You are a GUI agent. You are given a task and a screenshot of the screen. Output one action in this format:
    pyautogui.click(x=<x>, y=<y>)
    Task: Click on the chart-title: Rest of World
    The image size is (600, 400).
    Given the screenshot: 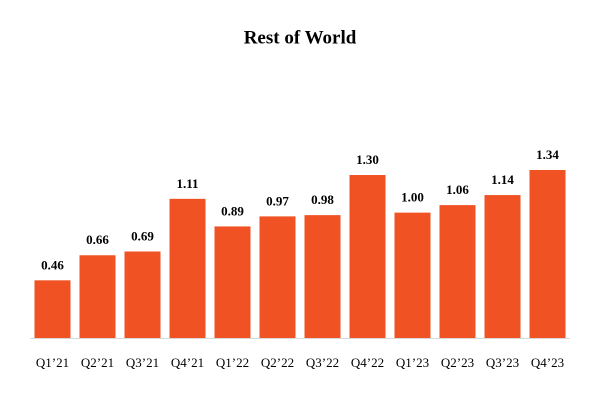 What is the action you would take?
    pyautogui.click(x=300, y=37)
    